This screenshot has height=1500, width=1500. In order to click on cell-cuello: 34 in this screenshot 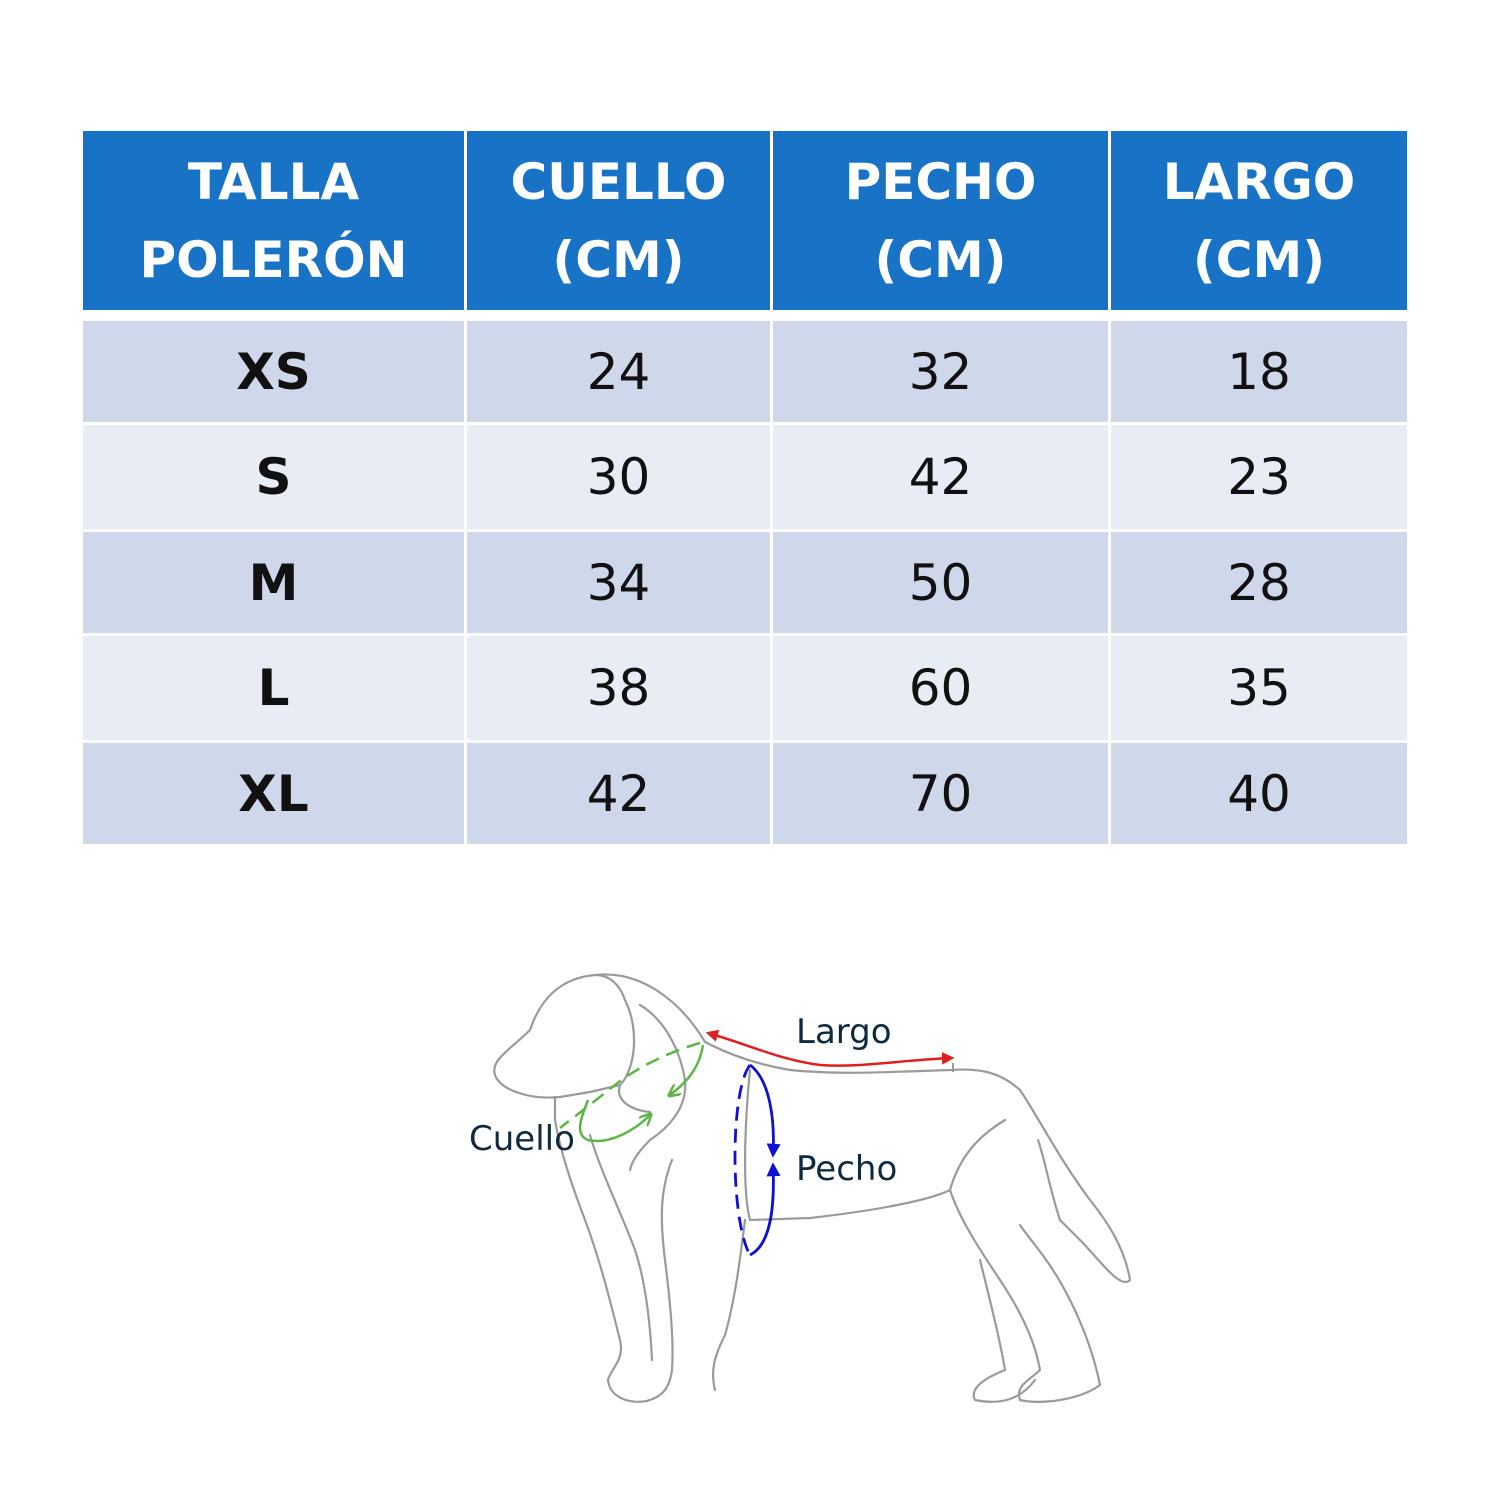, I will do `click(620, 581)`.